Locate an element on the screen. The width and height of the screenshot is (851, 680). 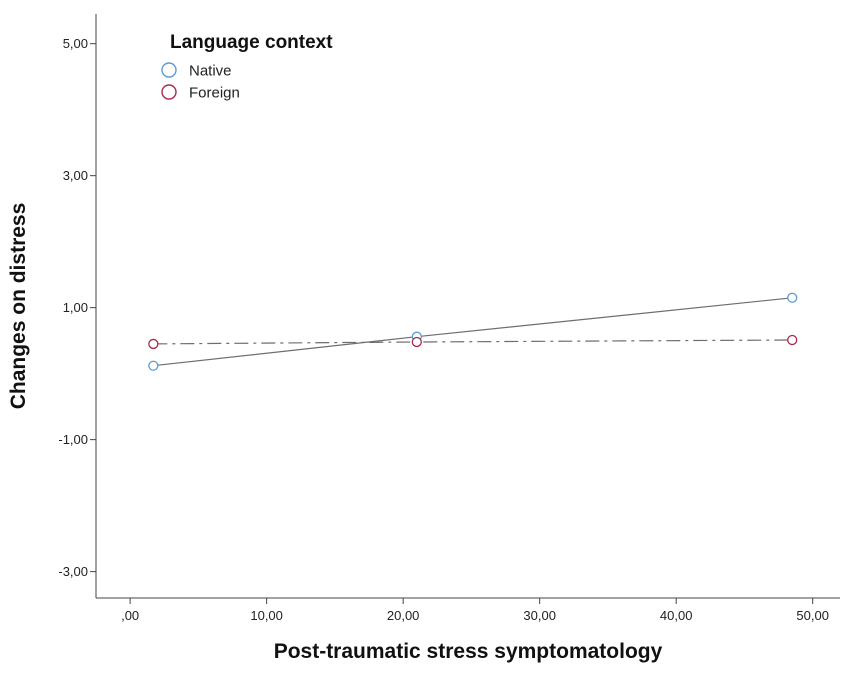
x-tick-label: 10,00 is located at coordinates (266, 615).